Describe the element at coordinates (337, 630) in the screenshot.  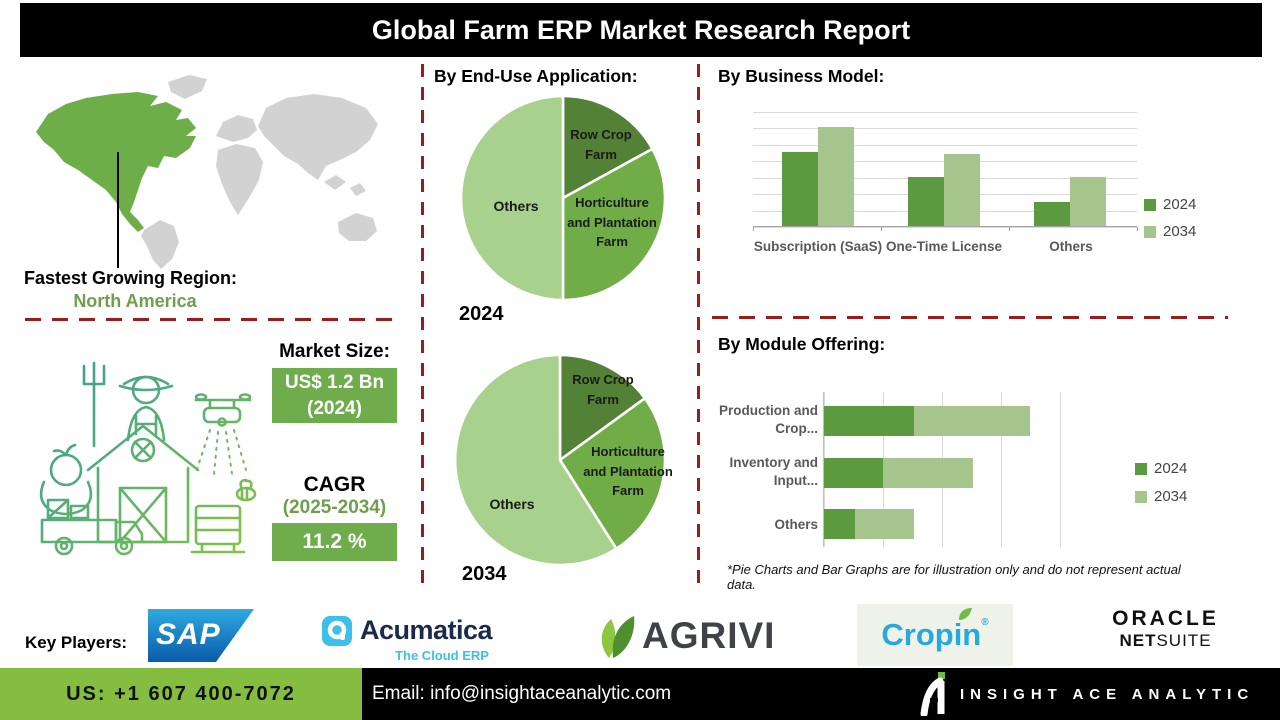
I see `acumatica-icon` at that location.